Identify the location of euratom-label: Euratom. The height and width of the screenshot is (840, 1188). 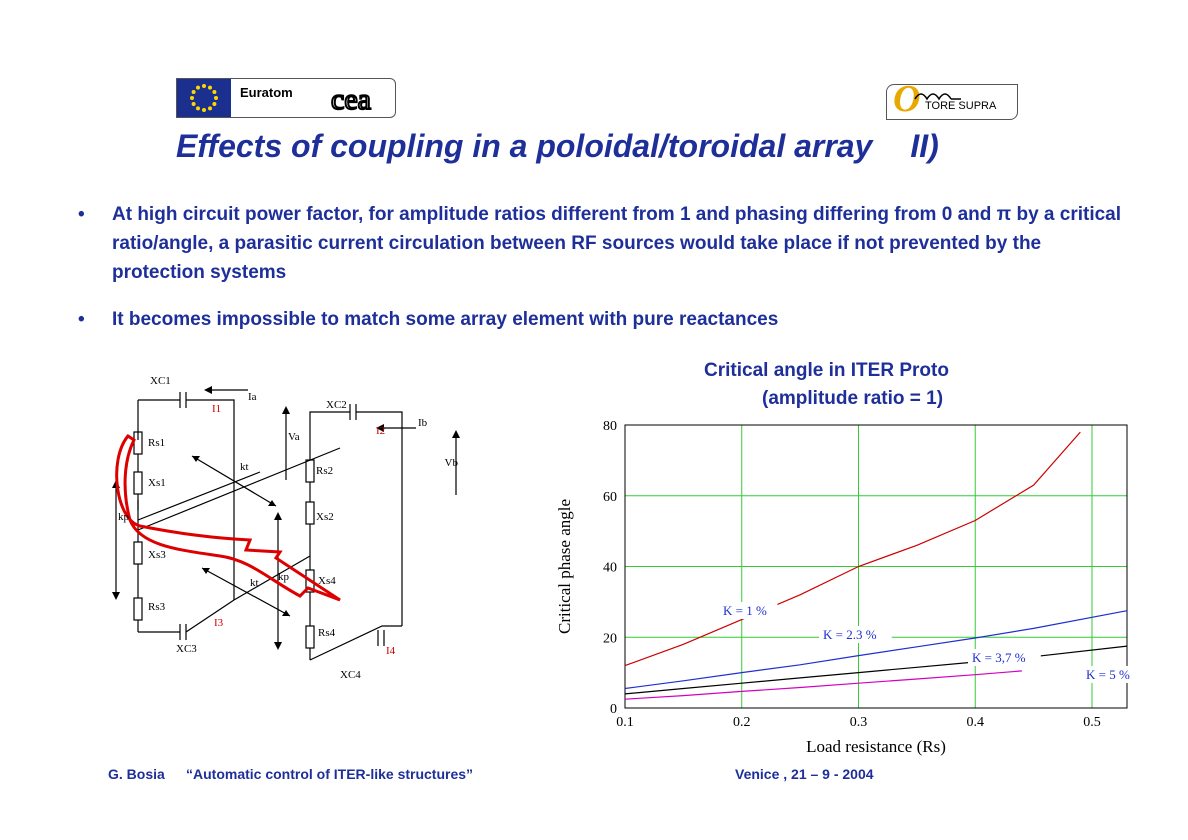
(266, 92).